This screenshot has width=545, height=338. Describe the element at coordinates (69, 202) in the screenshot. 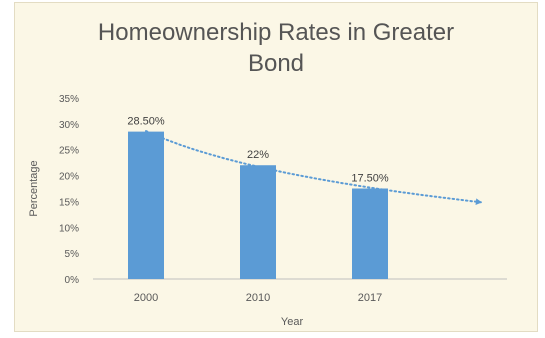

I see `y-tick-label: 15%` at that location.